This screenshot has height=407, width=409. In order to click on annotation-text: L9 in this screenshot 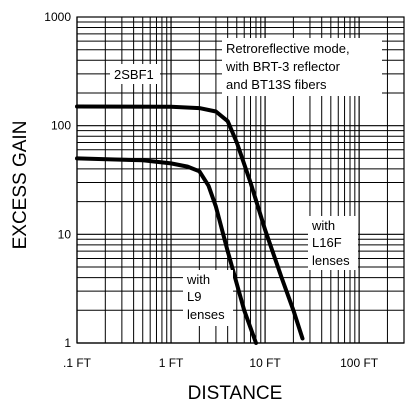, I will do `click(194, 296)`.